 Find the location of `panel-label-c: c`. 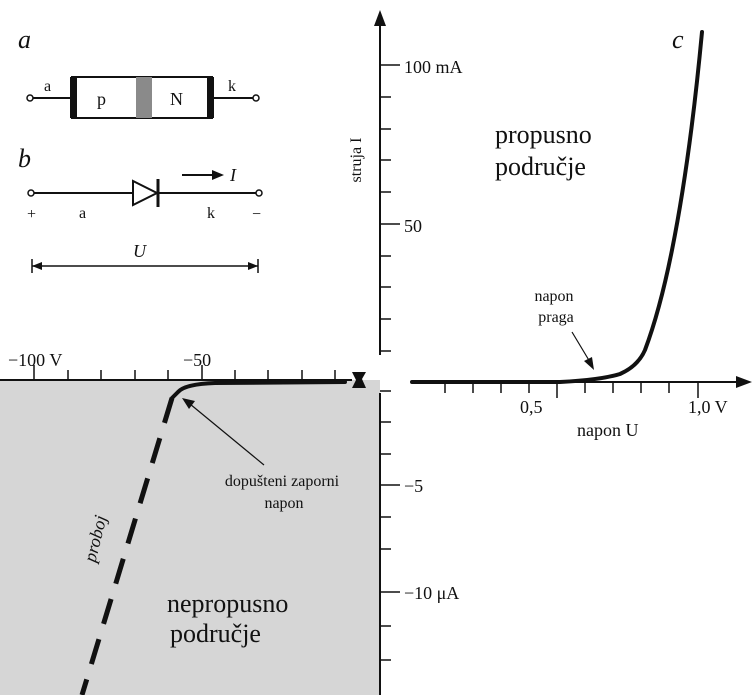

panel-label-c: c is located at coordinates (678, 39).